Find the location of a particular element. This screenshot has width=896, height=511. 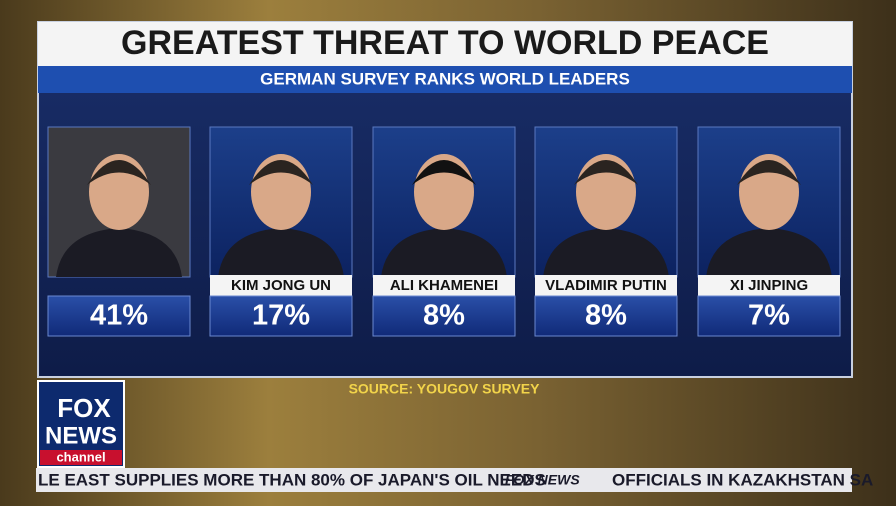

percent: 7% is located at coordinates (769, 316).